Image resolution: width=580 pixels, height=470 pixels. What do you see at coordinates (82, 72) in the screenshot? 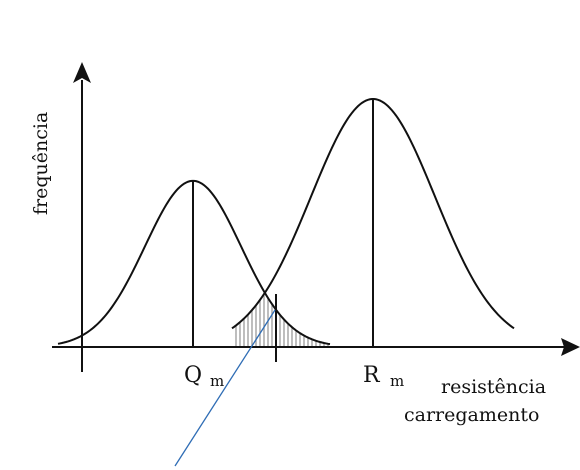
I see `y-axis-arrowhead` at bounding box center [82, 72].